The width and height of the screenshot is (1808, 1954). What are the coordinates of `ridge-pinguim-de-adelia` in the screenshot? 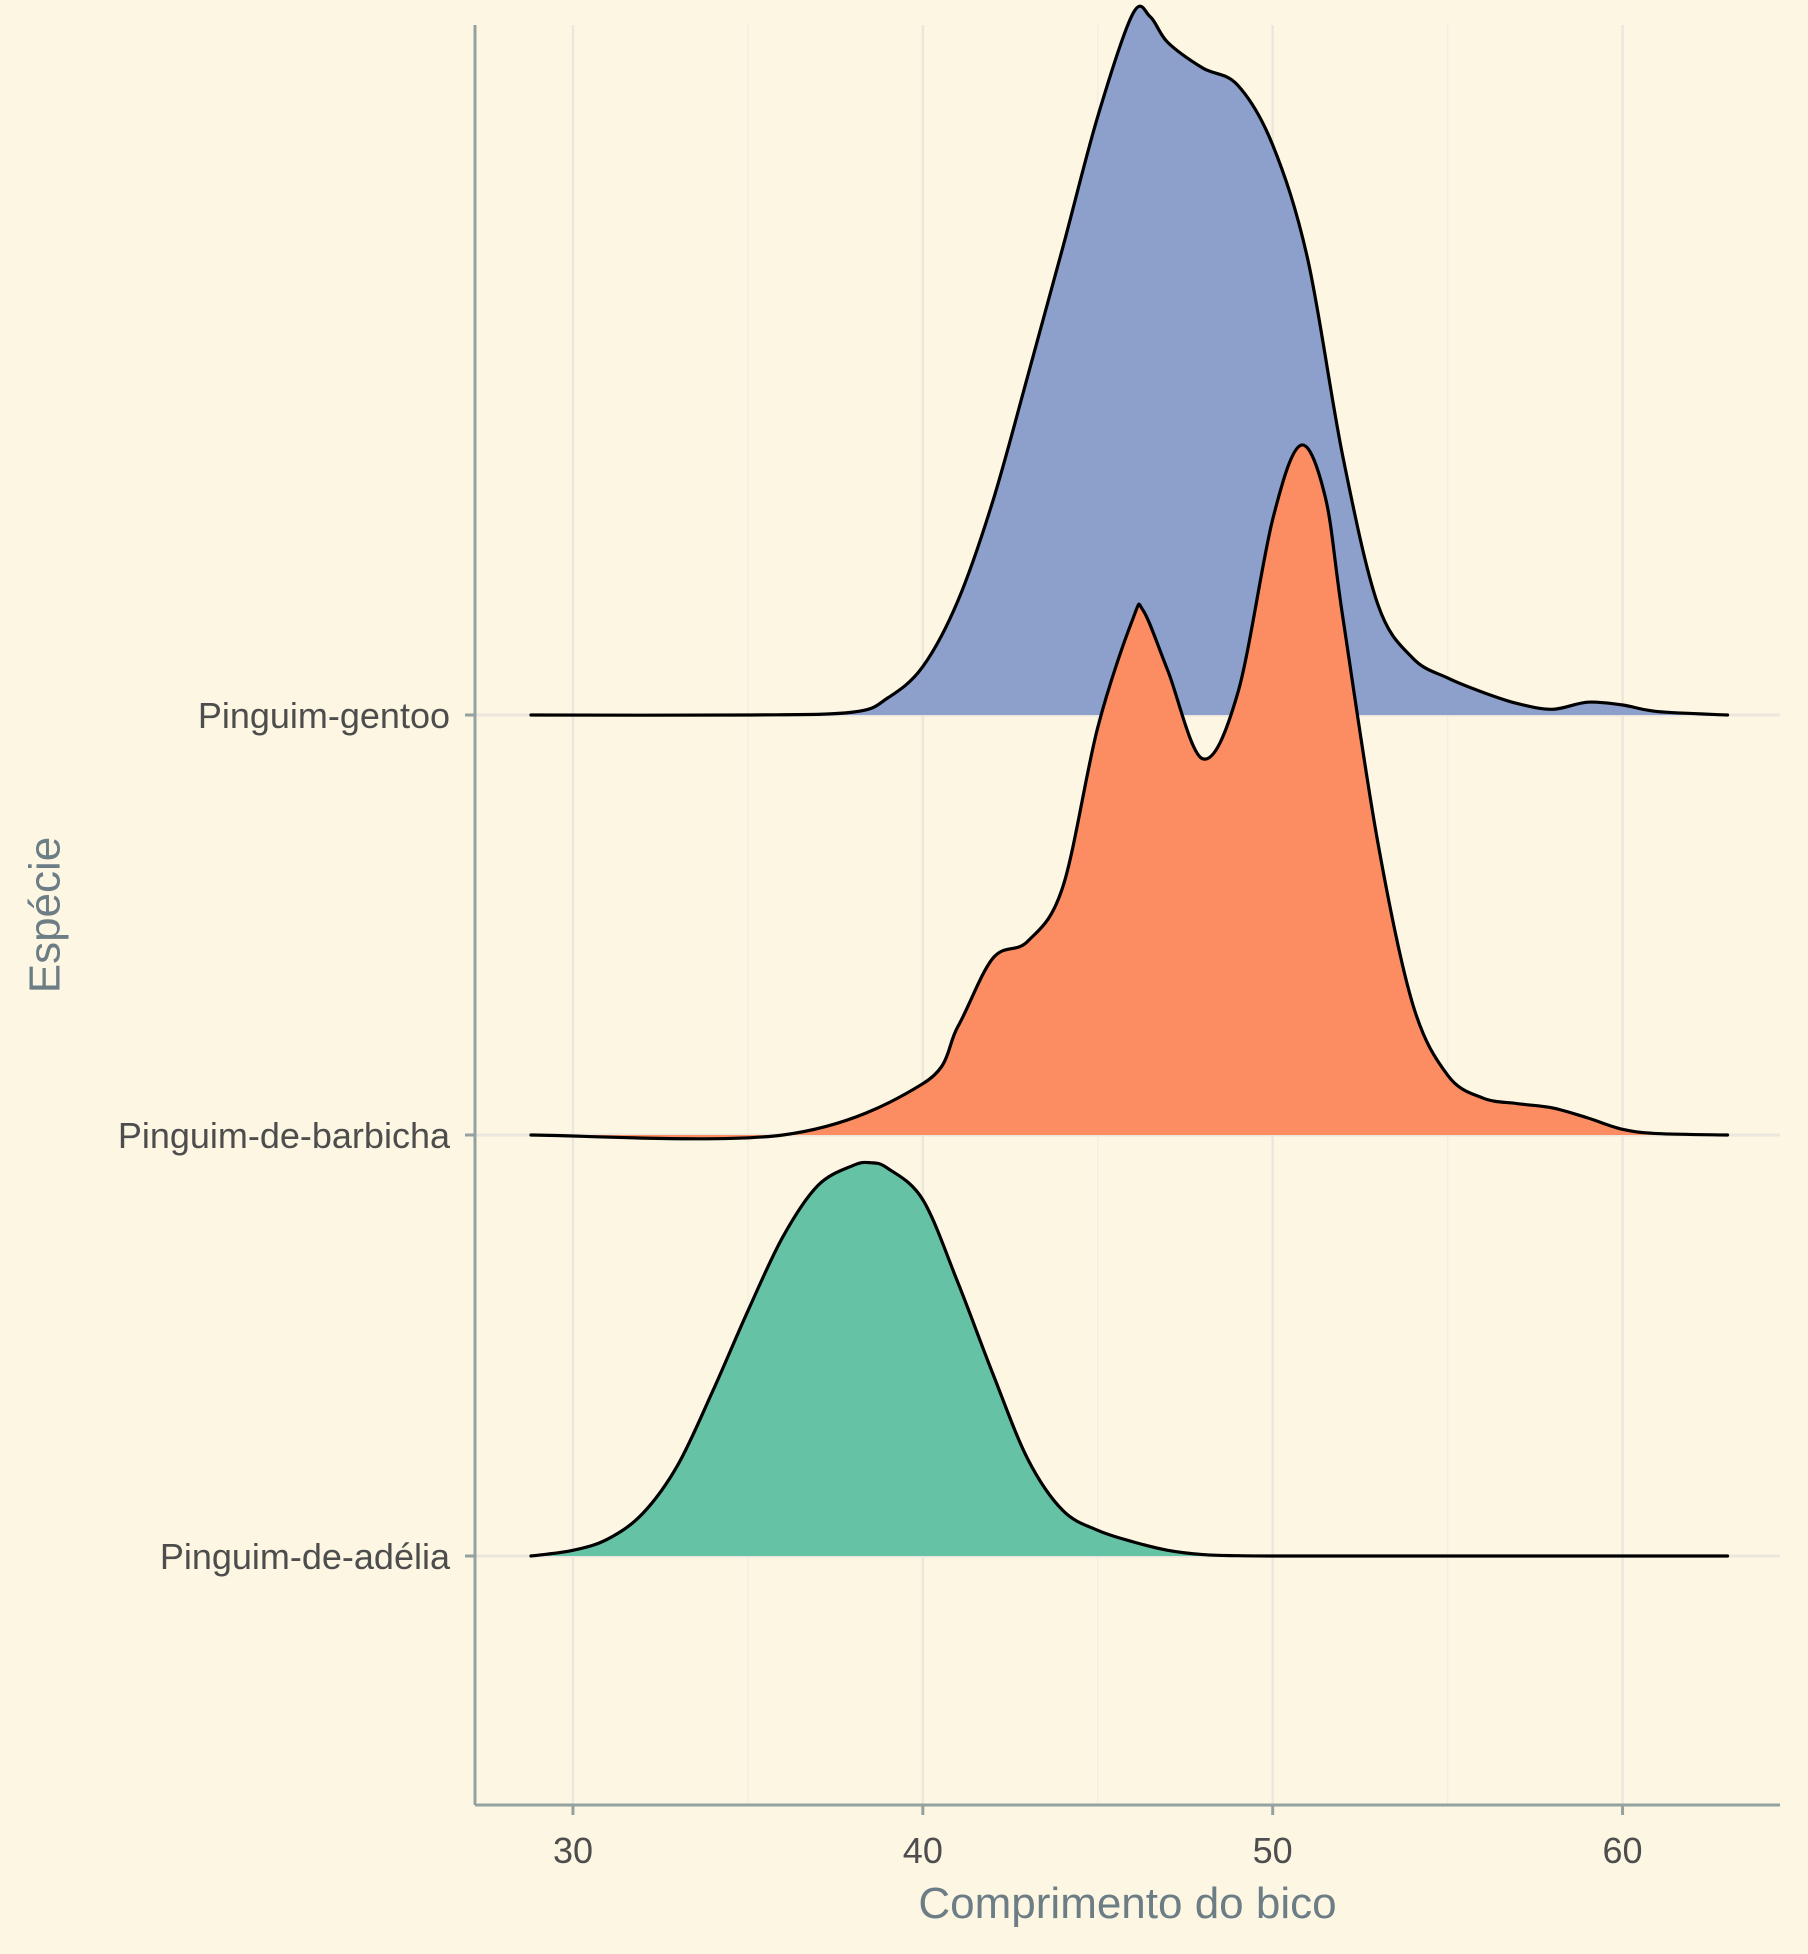 It's located at (1129, 1359).